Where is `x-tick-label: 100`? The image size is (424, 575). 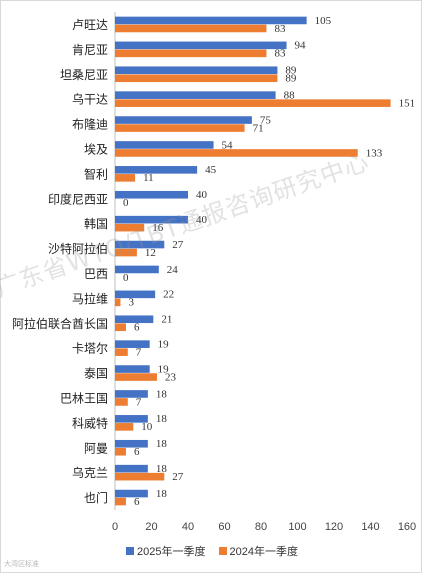
x-tick-label: 100 is located at coordinates (297, 527).